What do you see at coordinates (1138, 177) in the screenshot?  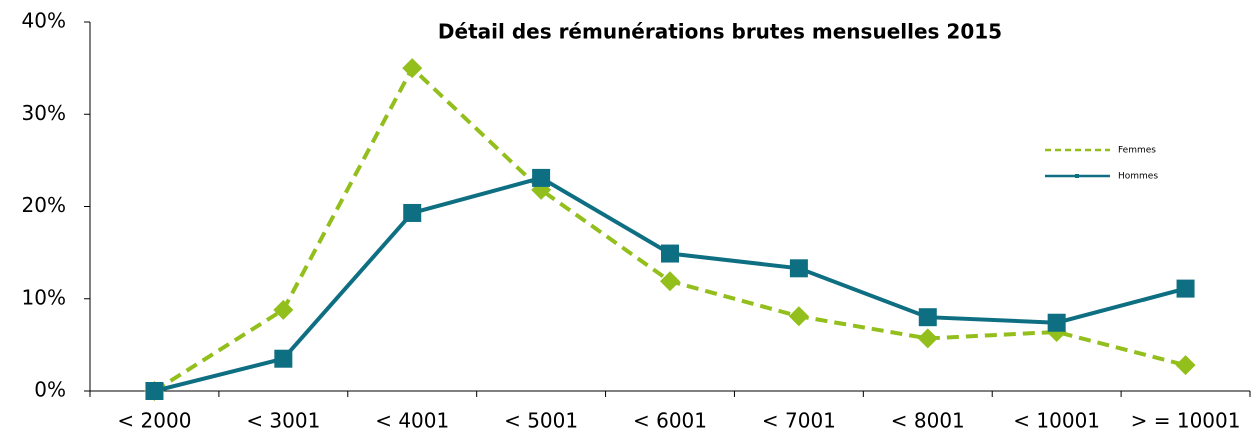 I see `legend-label: Hommes` at bounding box center [1138, 177].